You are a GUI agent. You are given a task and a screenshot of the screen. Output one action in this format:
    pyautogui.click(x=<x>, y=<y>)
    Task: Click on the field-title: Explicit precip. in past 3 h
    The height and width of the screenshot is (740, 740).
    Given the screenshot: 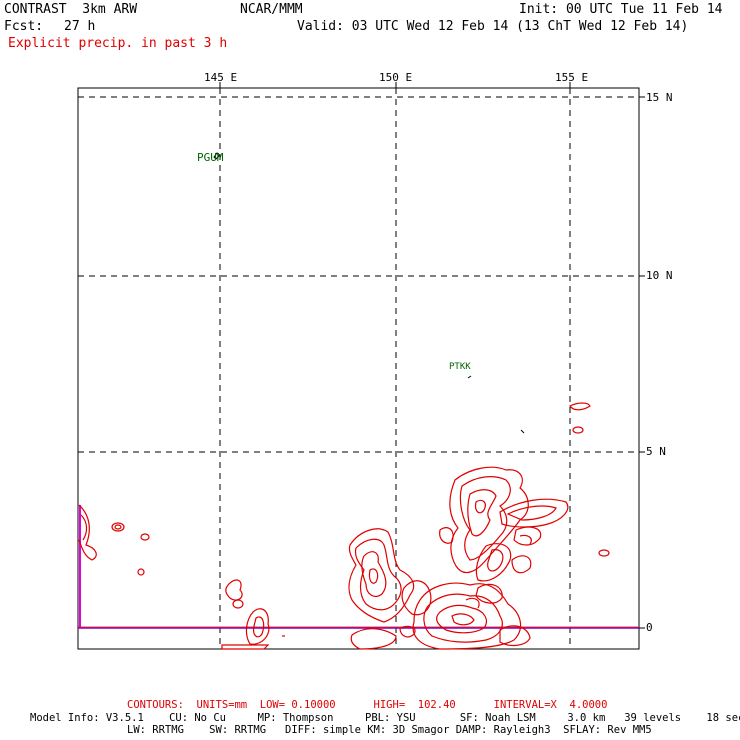 What is the action you would take?
    pyautogui.click(x=118, y=43)
    